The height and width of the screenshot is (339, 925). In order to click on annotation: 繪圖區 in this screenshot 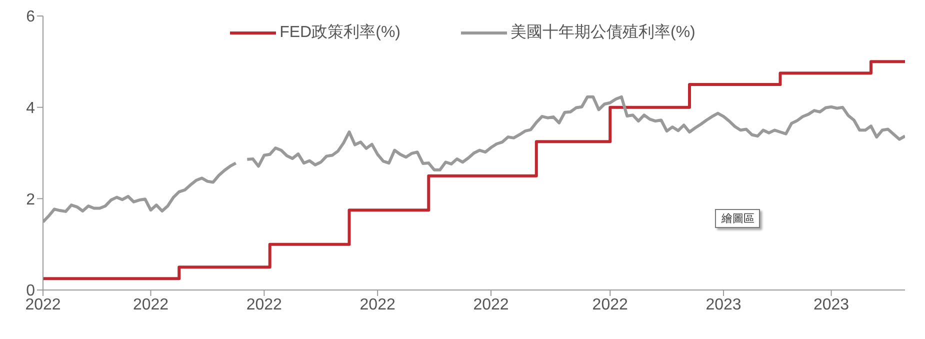, I will do `click(737, 218)`.